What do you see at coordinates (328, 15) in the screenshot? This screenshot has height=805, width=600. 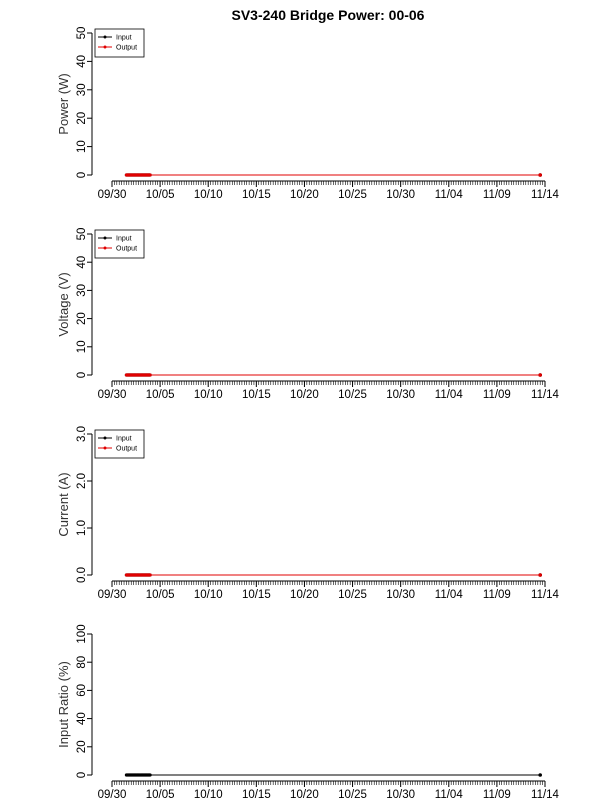 I see `chart-title: SV3-240 Bridge Power: 00-06` at bounding box center [328, 15].